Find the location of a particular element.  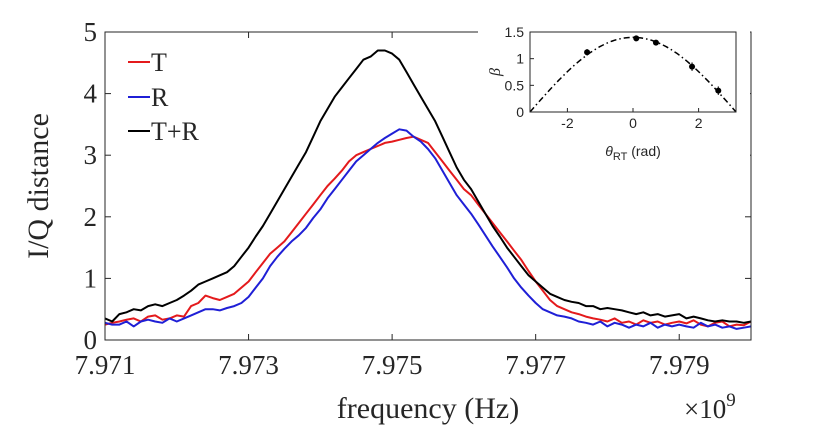

legend-label-t: T is located at coordinates (159, 62).